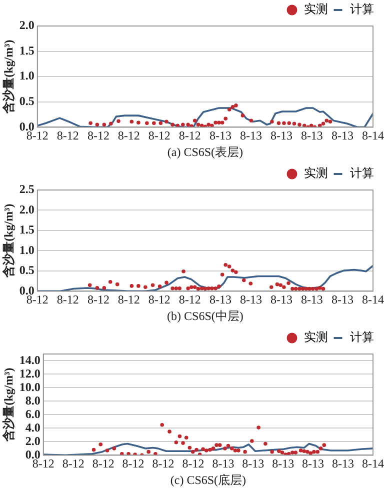  I want to click on x-axis-title: (a) CS6S(表层), so click(205, 151).